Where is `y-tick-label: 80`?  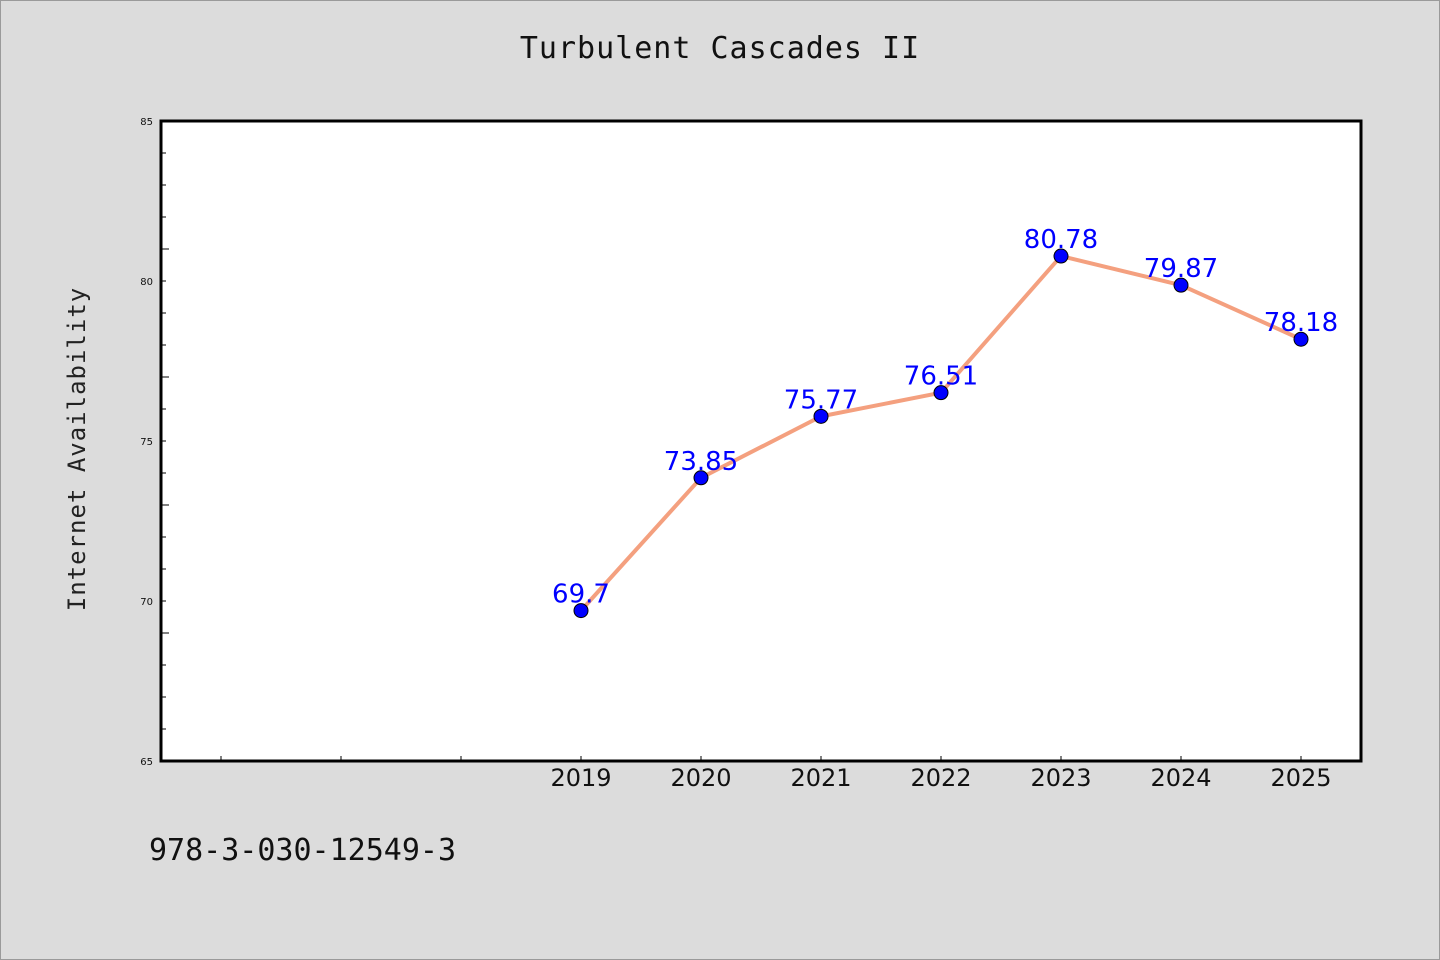
y-tick-label: 80 is located at coordinates (146, 282).